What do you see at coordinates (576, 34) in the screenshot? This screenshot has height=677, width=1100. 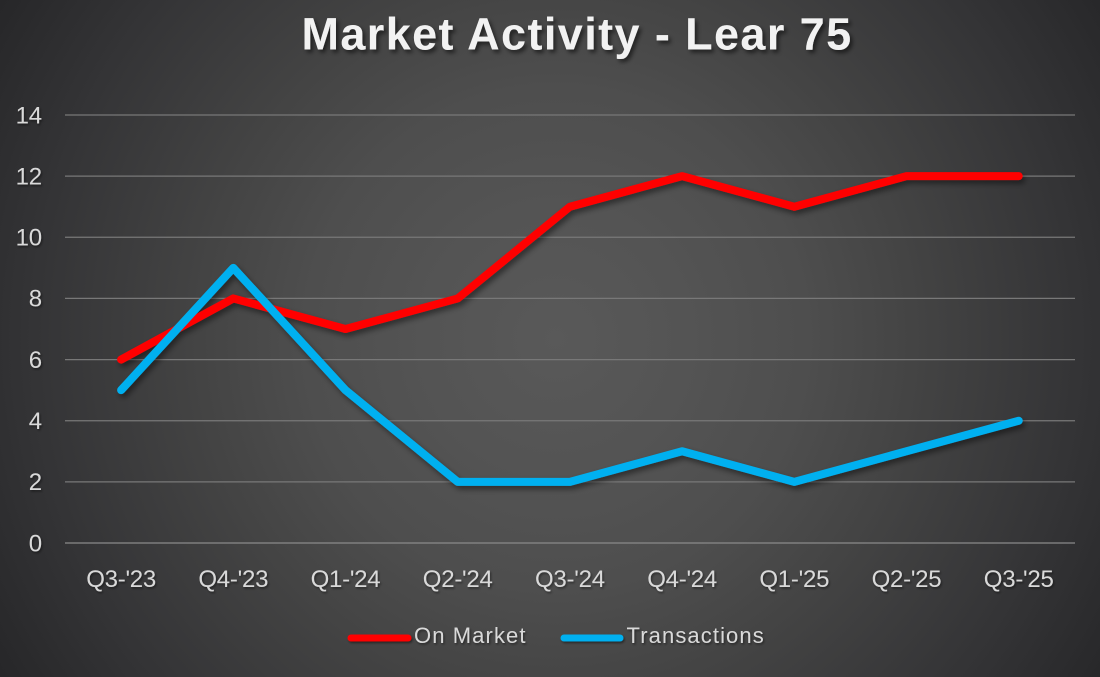 I see `svg-text: Market Activity - Lear 75` at bounding box center [576, 34].